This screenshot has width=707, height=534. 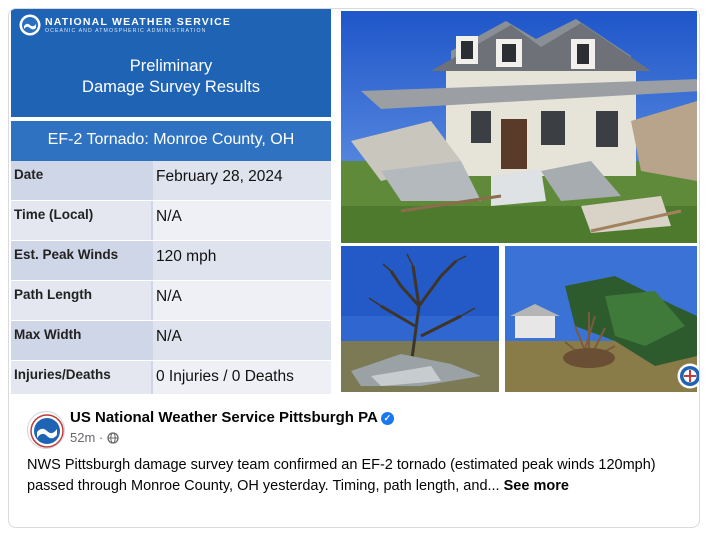 I want to click on row-value: 0 Injuries / 0 Deaths, so click(x=242, y=377).